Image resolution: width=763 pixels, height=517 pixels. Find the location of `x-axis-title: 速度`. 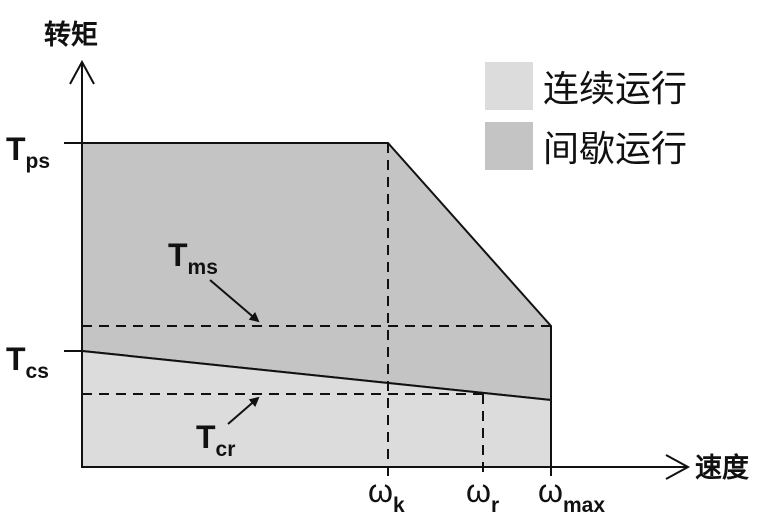

x-axis-title: 速度 is located at coordinates (722, 468).